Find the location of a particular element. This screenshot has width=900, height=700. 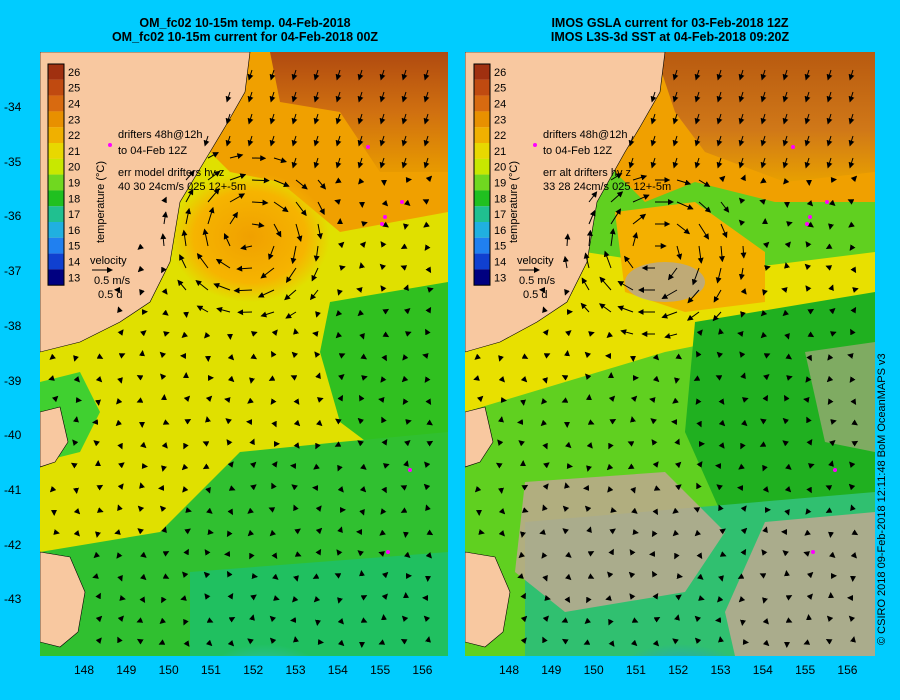

colorbar-tick: 25 is located at coordinates (500, 89).